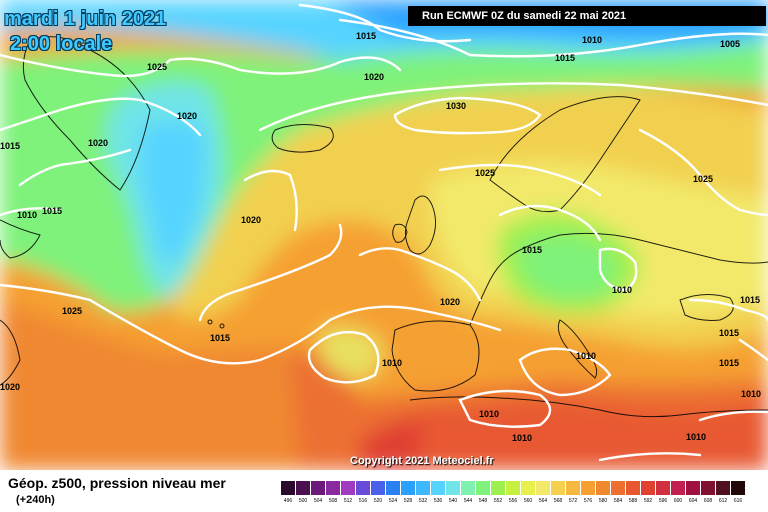  What do you see at coordinates (513, 501) in the screenshot?
I see `scale-label: 556` at bounding box center [513, 501].